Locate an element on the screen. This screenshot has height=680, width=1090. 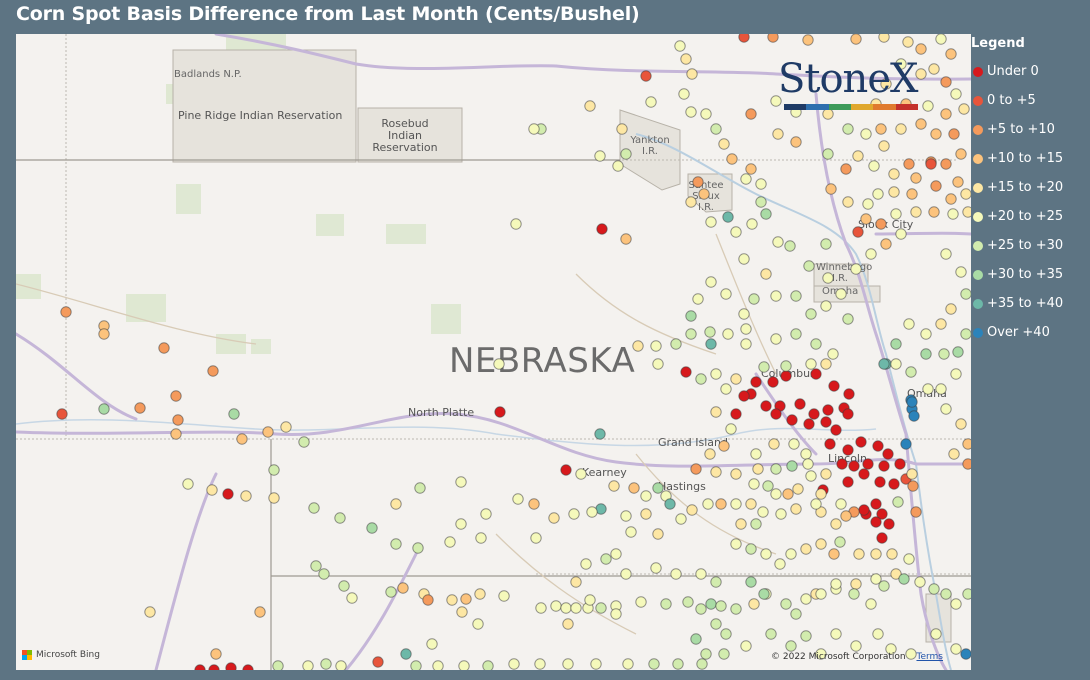
legend-item: Under 0 is located at coordinates (1030, 71).